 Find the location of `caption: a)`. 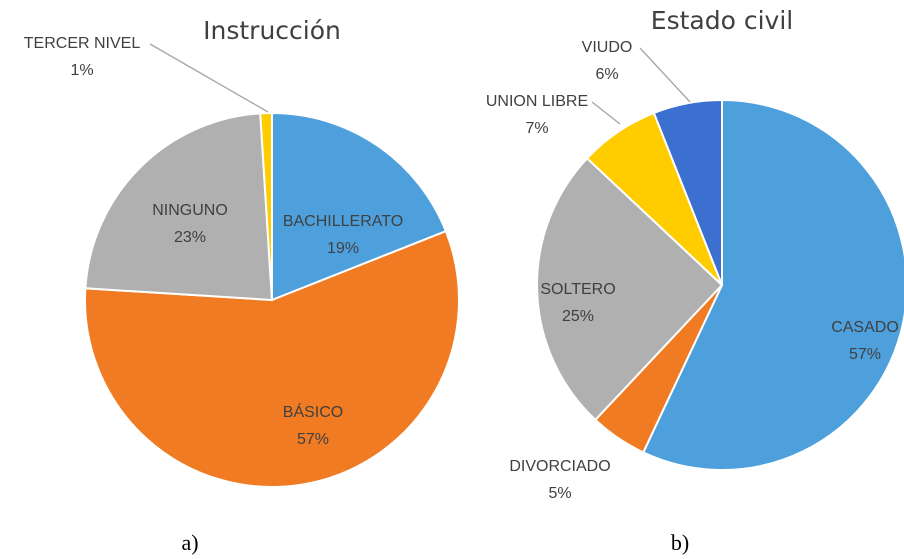

caption: a) is located at coordinates (189, 542).